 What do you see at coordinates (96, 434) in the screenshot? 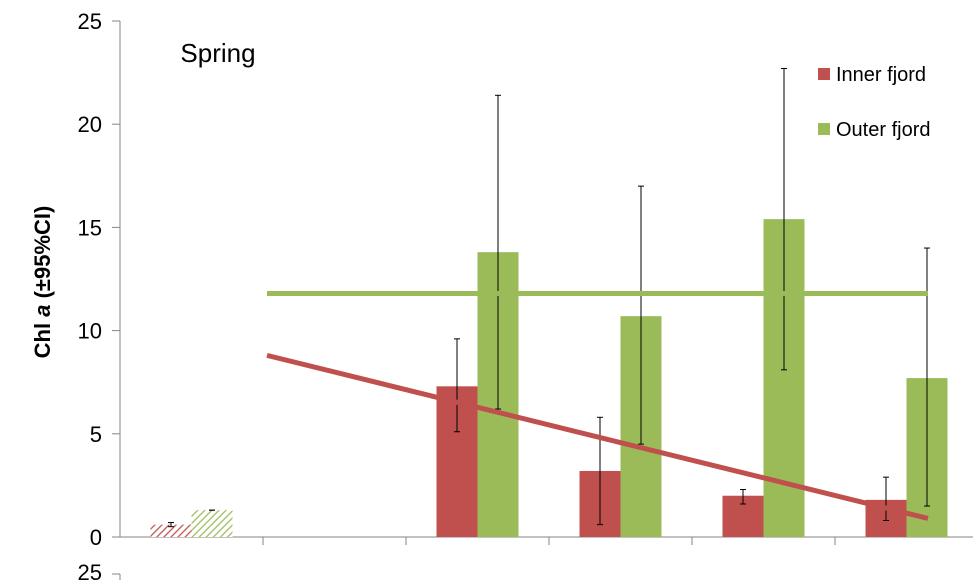
I see `y-tick-label: 5` at bounding box center [96, 434].